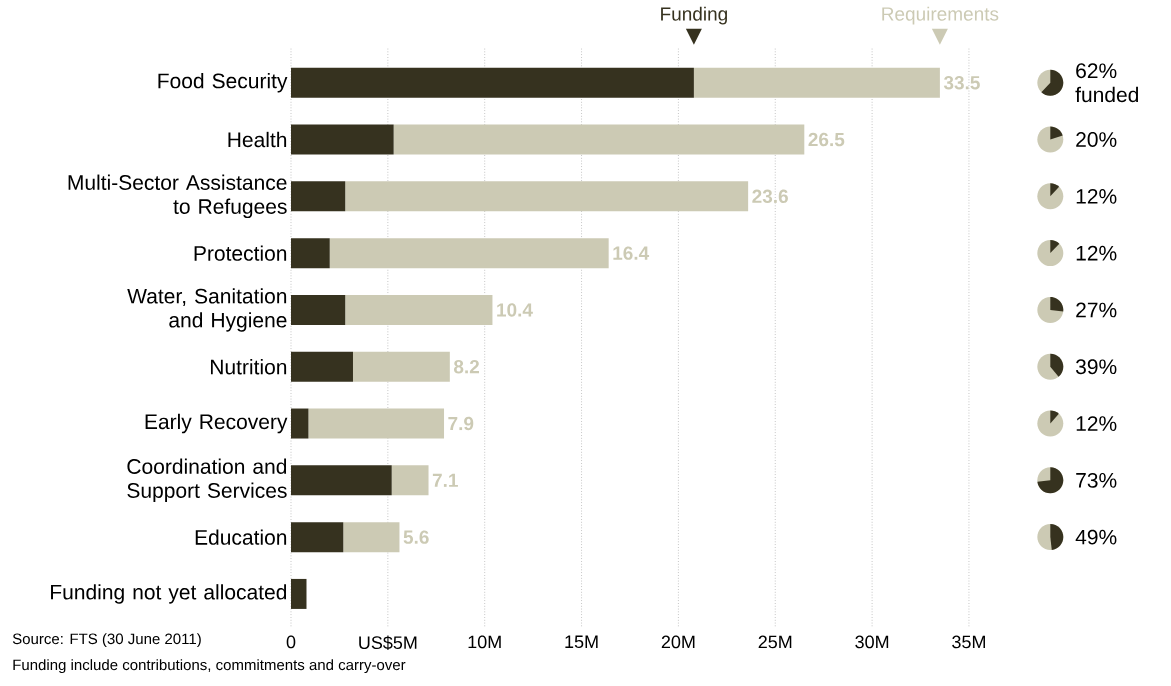  I want to click on y-tick-label: Funding not yet allocated, so click(169, 594).